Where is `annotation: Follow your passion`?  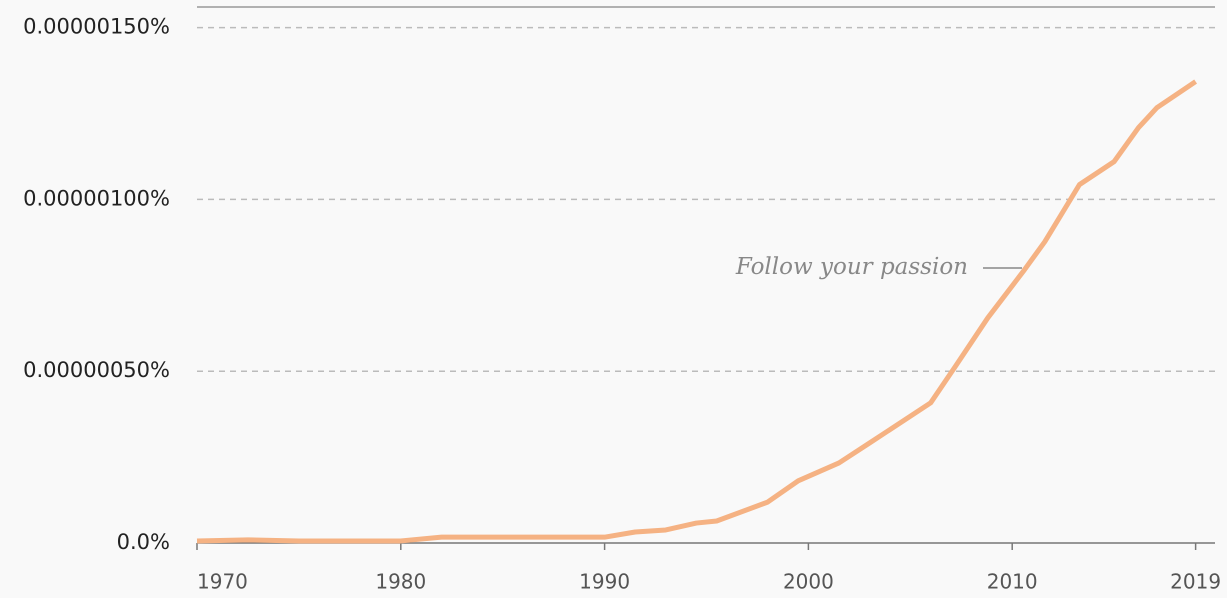 annotation: Follow your passion is located at coordinates (851, 267).